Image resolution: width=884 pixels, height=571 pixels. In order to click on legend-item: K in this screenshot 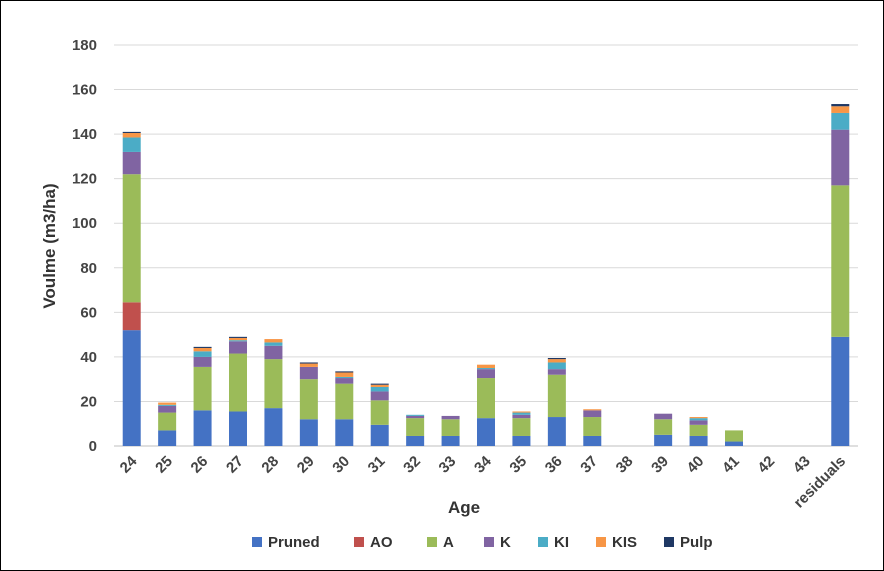, I will do `click(497, 542)`.